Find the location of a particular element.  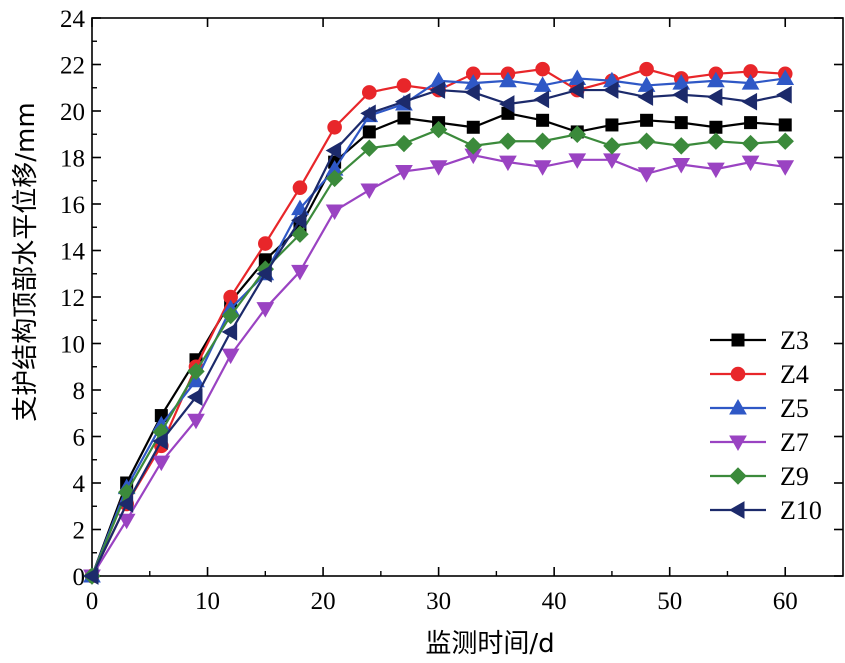

x-tick-label: 20 is located at coordinates (323, 601).